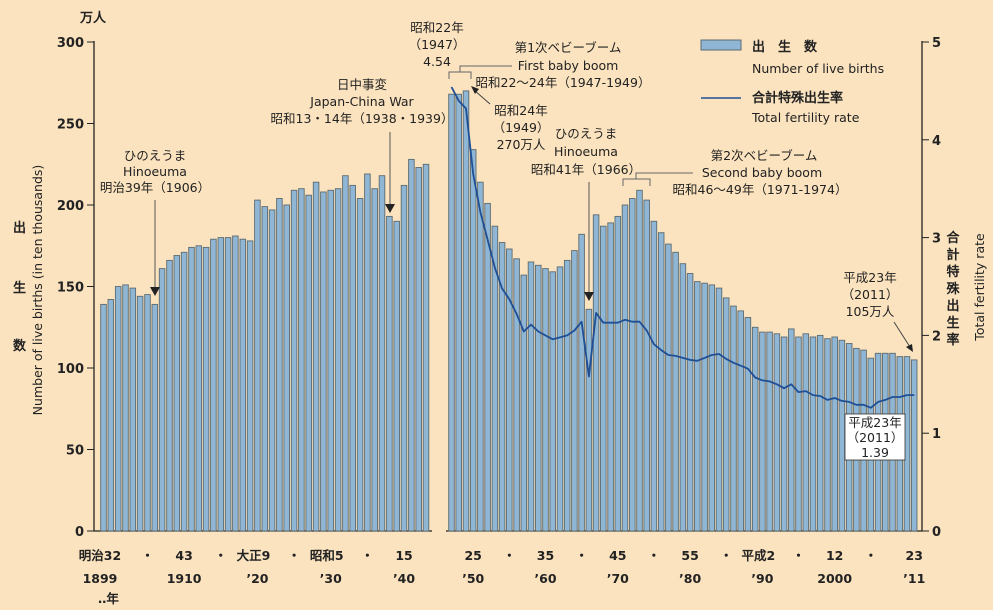  I want to click on bar-1948, so click(458, 312).